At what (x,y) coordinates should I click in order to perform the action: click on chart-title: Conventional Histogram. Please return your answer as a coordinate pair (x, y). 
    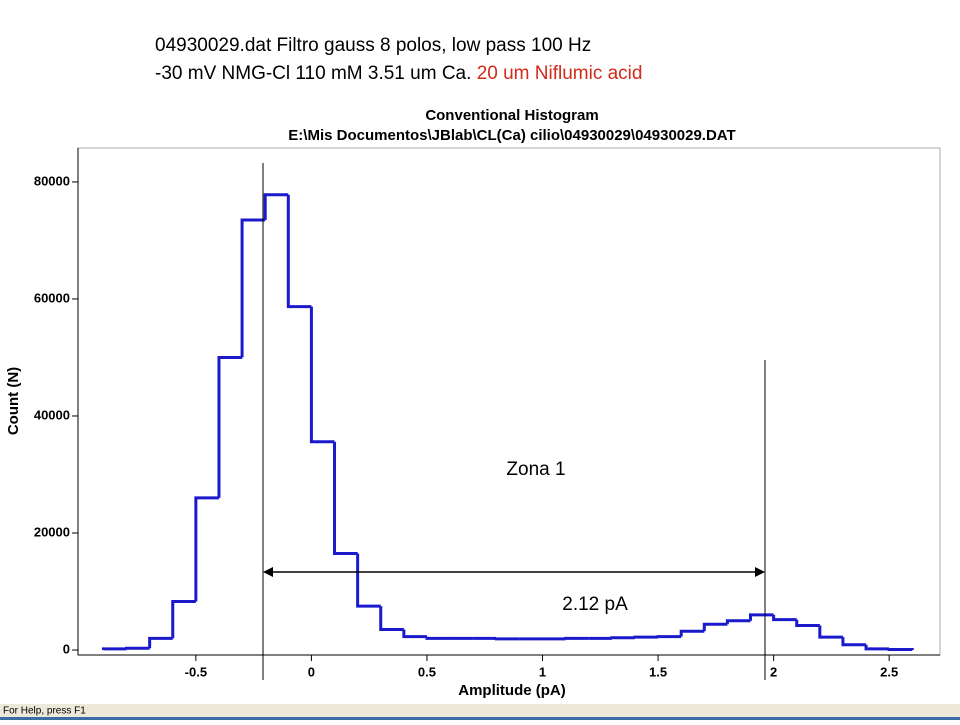
    Looking at the image, I should click on (511, 115).